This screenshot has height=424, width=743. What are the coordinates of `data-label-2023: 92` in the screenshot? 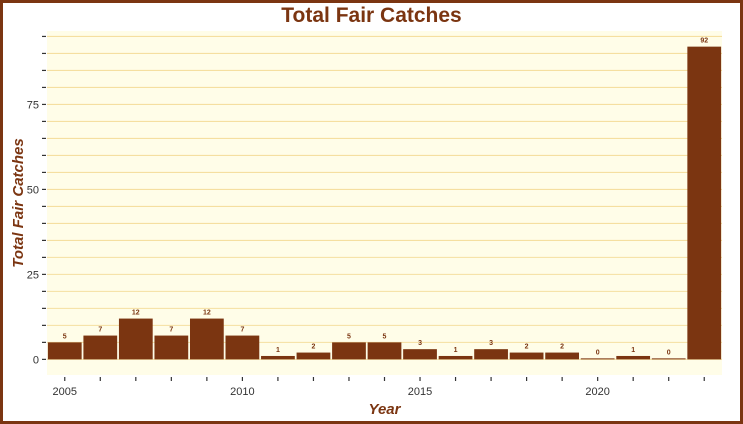 It's located at (704, 41).